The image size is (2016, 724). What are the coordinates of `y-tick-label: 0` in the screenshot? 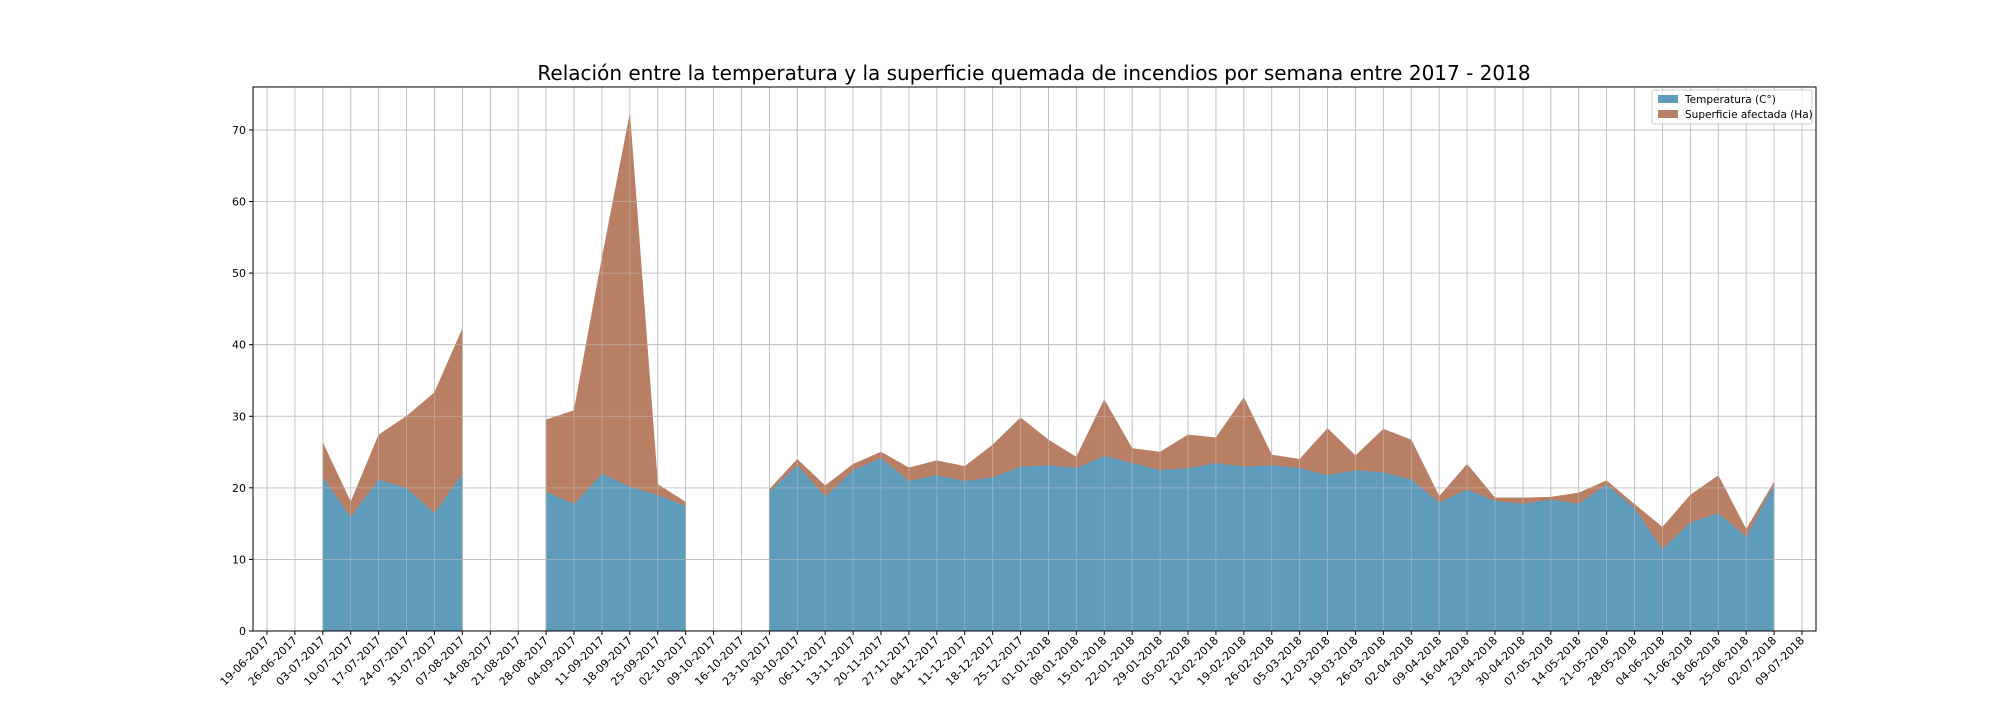 It's located at (242, 631).